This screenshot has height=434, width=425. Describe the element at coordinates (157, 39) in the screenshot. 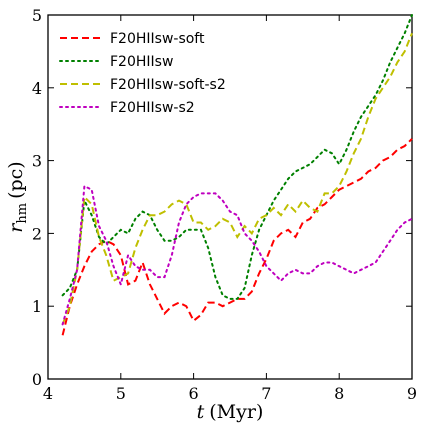

I see `legend-label-1: F20HIIsw-soft` at that location.